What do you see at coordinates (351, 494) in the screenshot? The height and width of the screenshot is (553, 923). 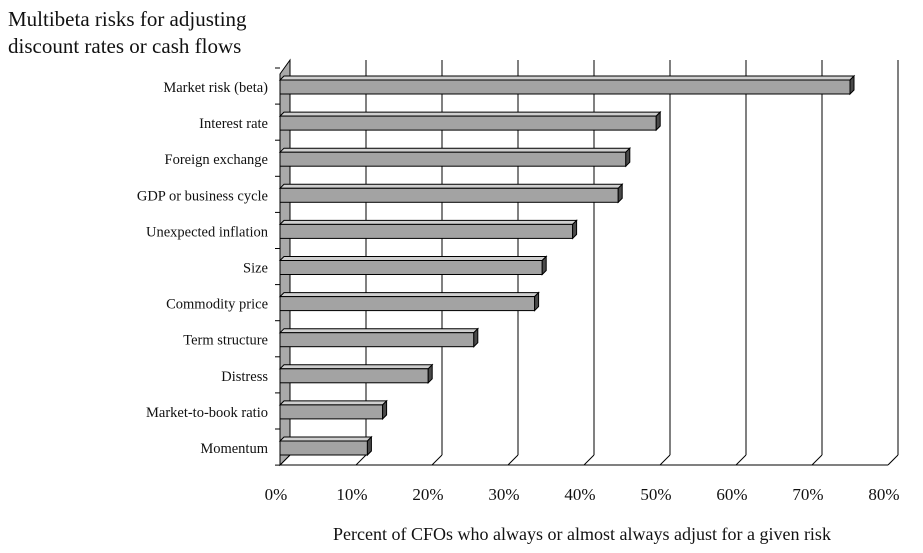 I see `x-tick-label: 10%` at bounding box center [351, 494].